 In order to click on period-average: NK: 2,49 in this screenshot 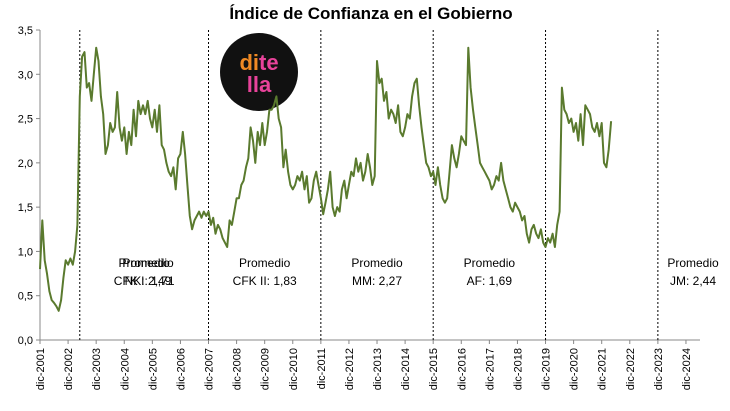, I will do `click(148, 281)`.